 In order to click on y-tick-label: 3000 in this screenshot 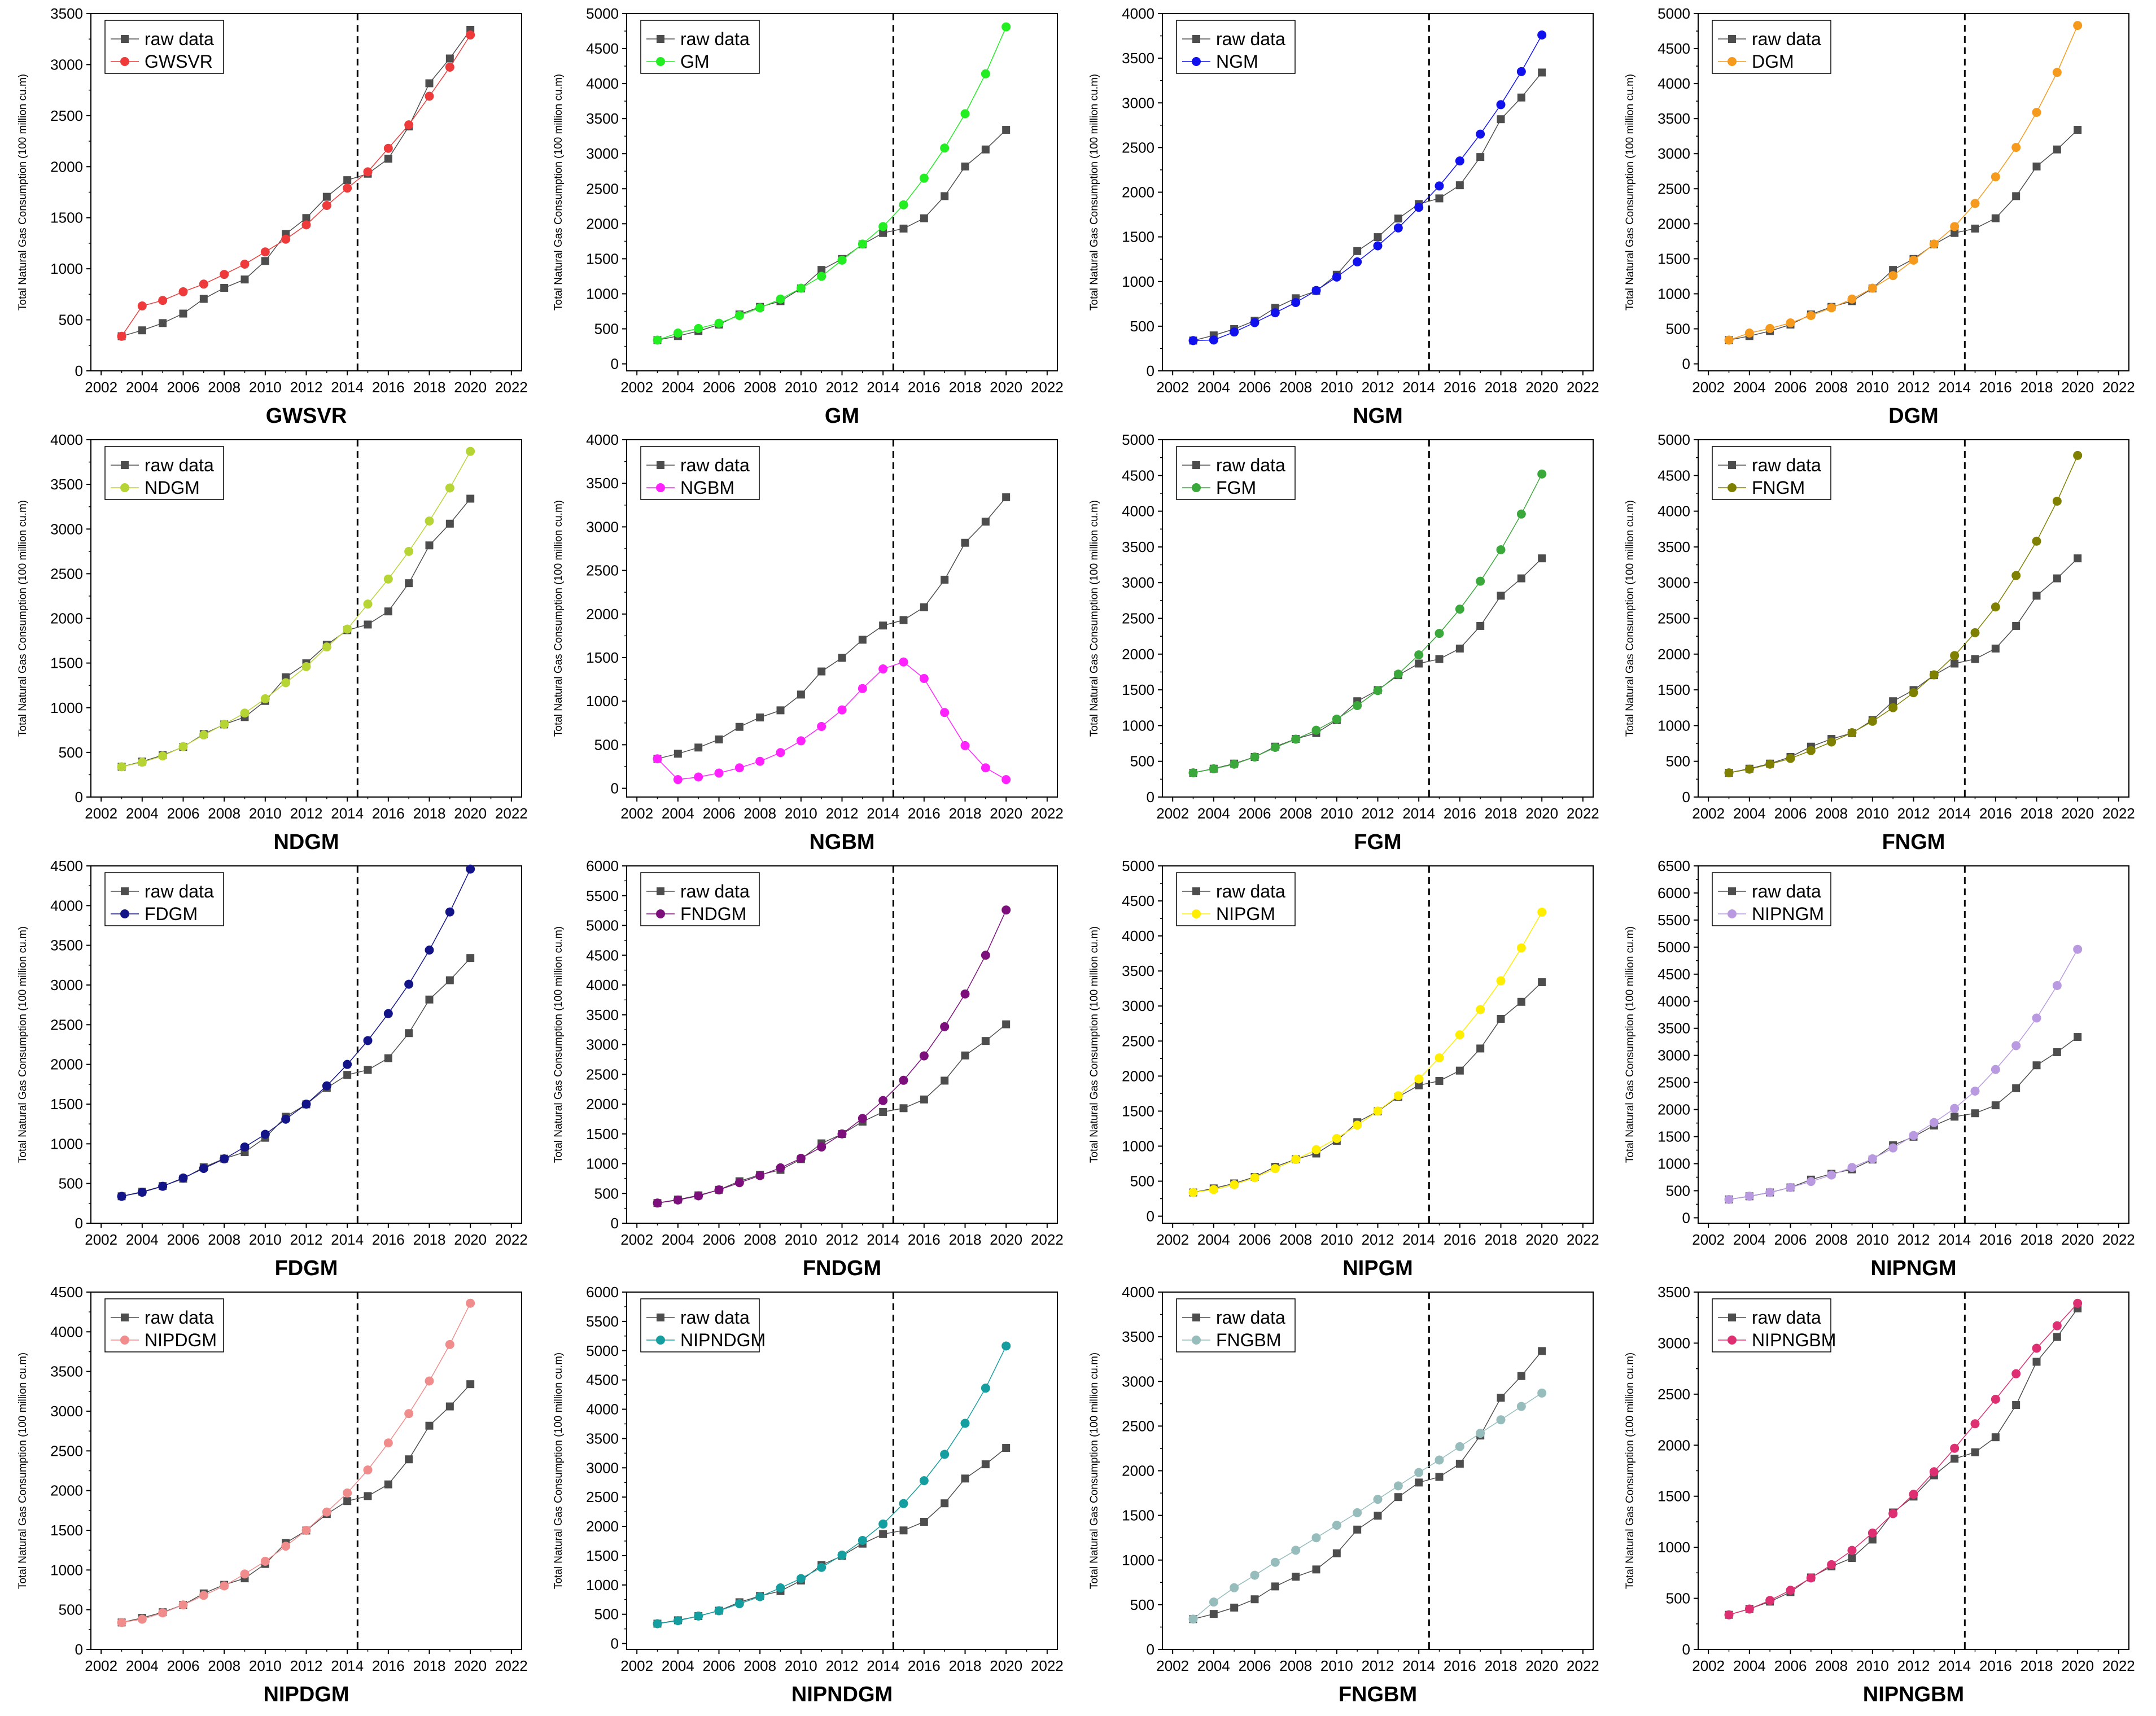, I will do `click(1674, 1055)`.